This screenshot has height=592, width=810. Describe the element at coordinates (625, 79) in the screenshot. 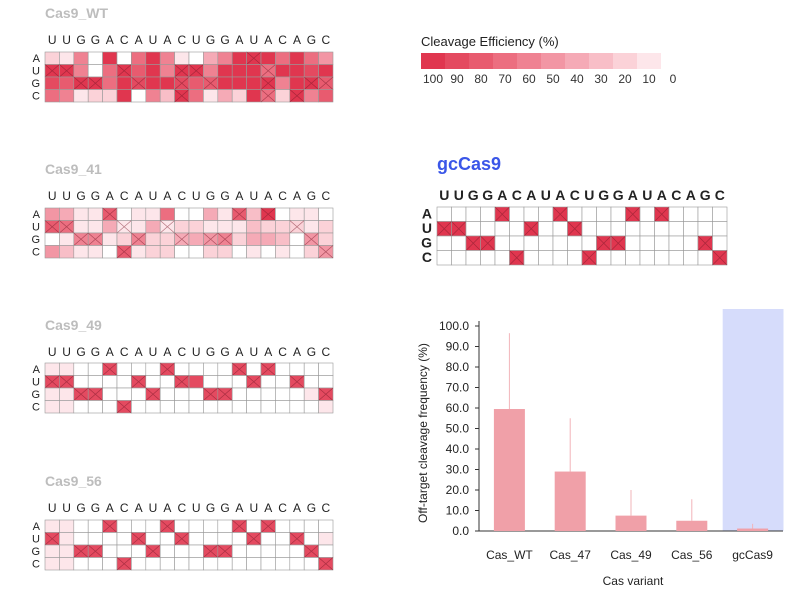

I see `legend-label: 20` at that location.